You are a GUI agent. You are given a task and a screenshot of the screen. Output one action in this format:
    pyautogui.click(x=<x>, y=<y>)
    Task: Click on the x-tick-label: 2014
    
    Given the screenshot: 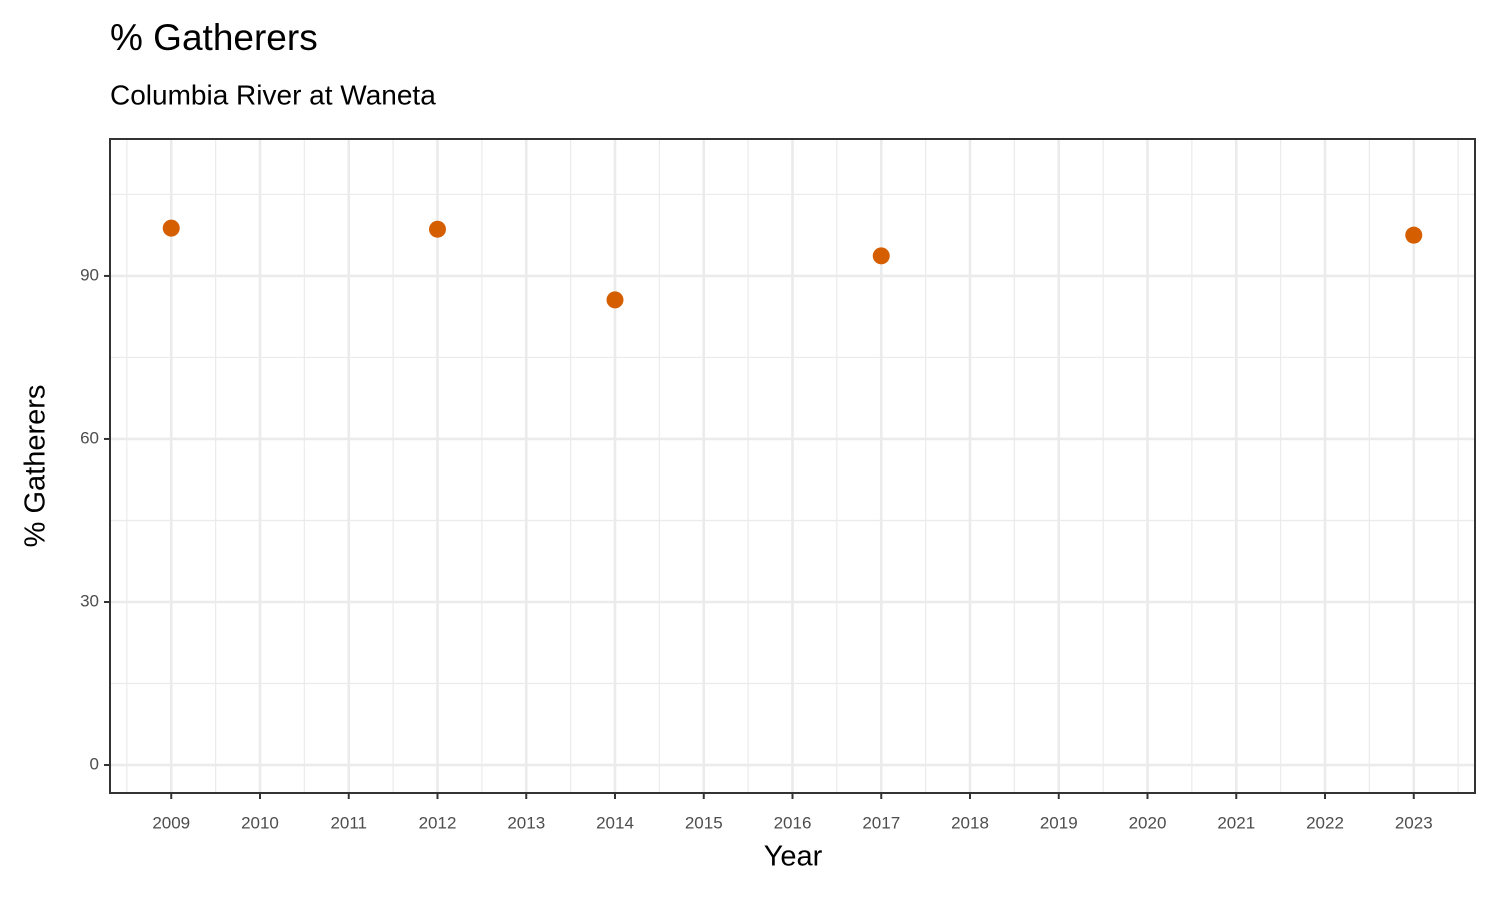 What is the action you would take?
    pyautogui.click(x=615, y=822)
    